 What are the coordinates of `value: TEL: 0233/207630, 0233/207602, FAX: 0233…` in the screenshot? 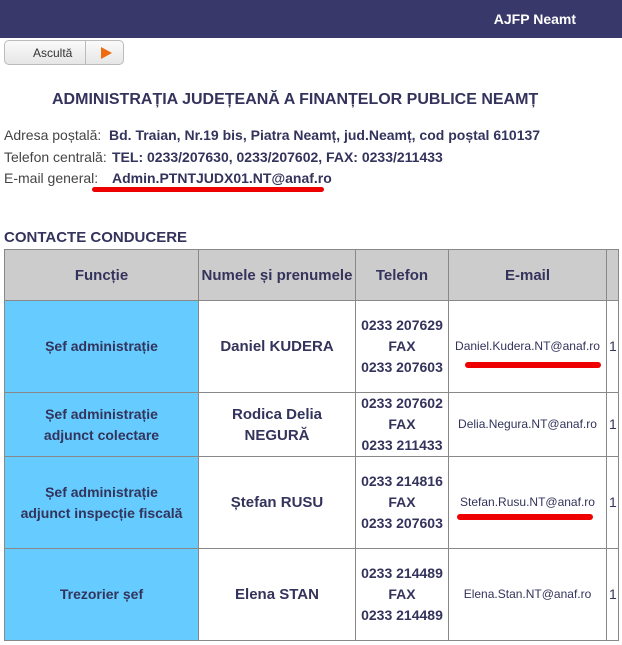 It's located at (277, 157).